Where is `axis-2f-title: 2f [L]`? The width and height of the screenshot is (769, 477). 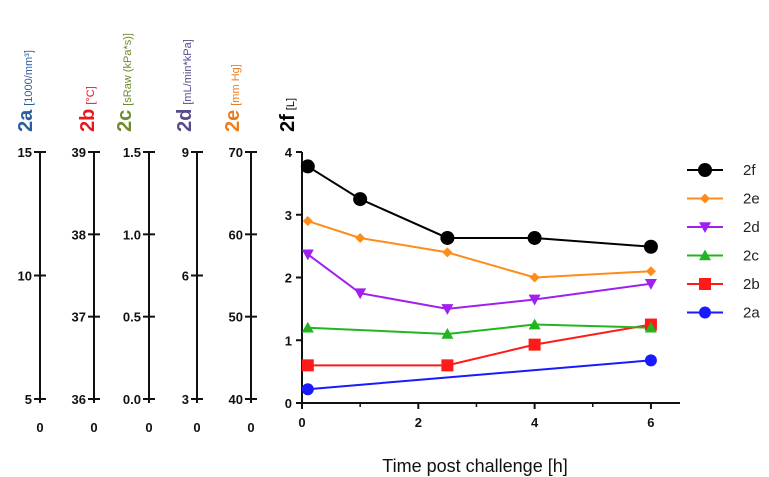
axis-2f-title: 2f [L] is located at coordinates (288, 115).